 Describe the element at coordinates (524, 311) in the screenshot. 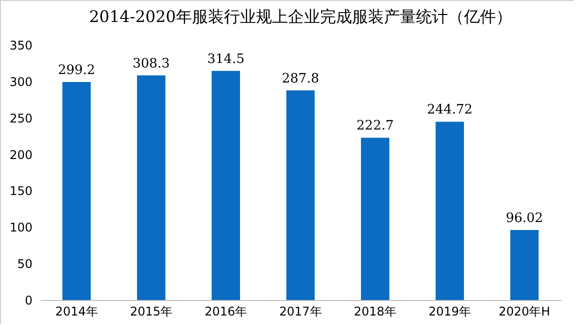

I see `x-tick-label: 2020年H` at that location.